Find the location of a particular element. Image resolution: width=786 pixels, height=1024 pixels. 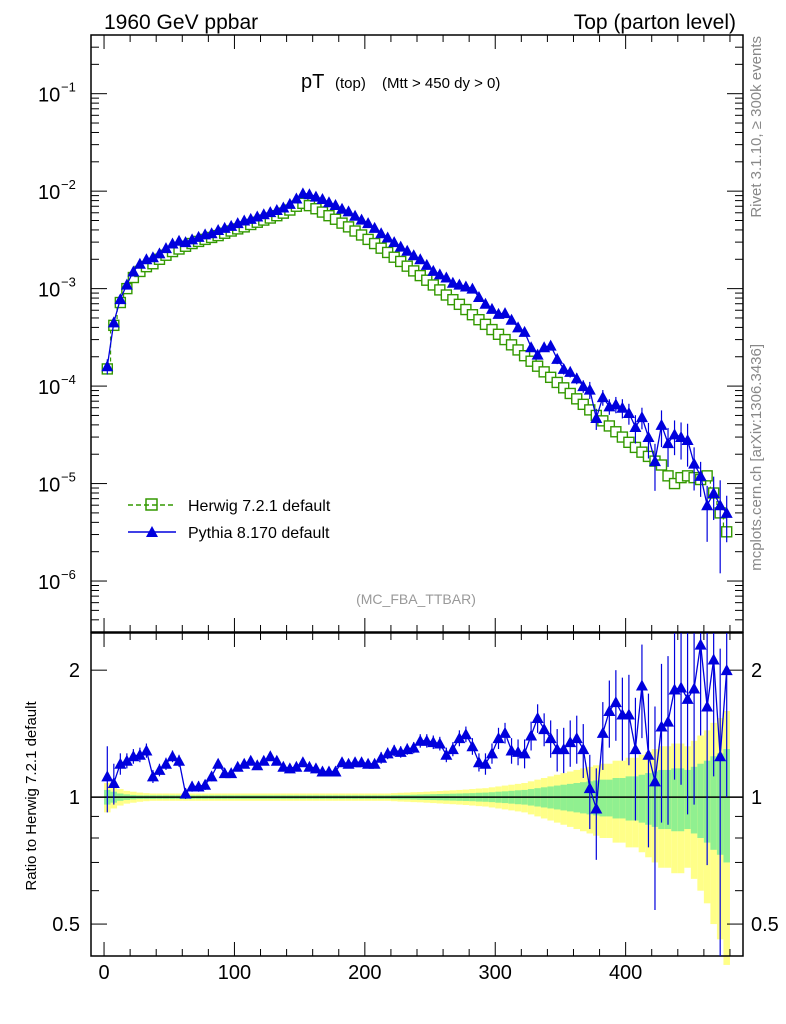

rivet-version-label: Rivet 3.1.10, ≥ 300k events is located at coordinates (756, 127).